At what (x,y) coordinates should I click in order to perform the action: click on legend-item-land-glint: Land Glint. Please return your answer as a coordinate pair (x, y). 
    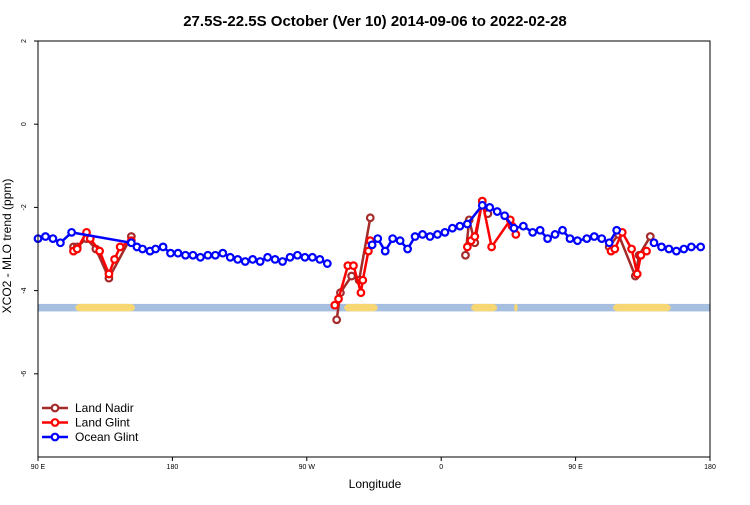
    Looking at the image, I should click on (86, 423).